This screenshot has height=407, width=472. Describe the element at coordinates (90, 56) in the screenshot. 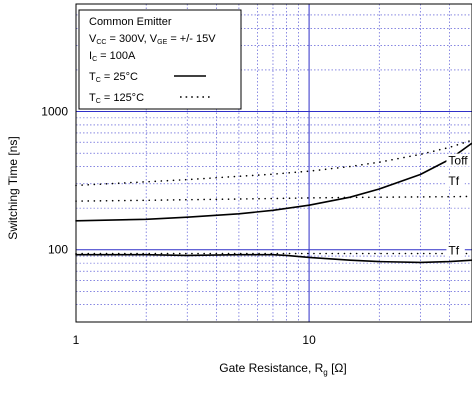

I see `legend-ic: I` at that location.